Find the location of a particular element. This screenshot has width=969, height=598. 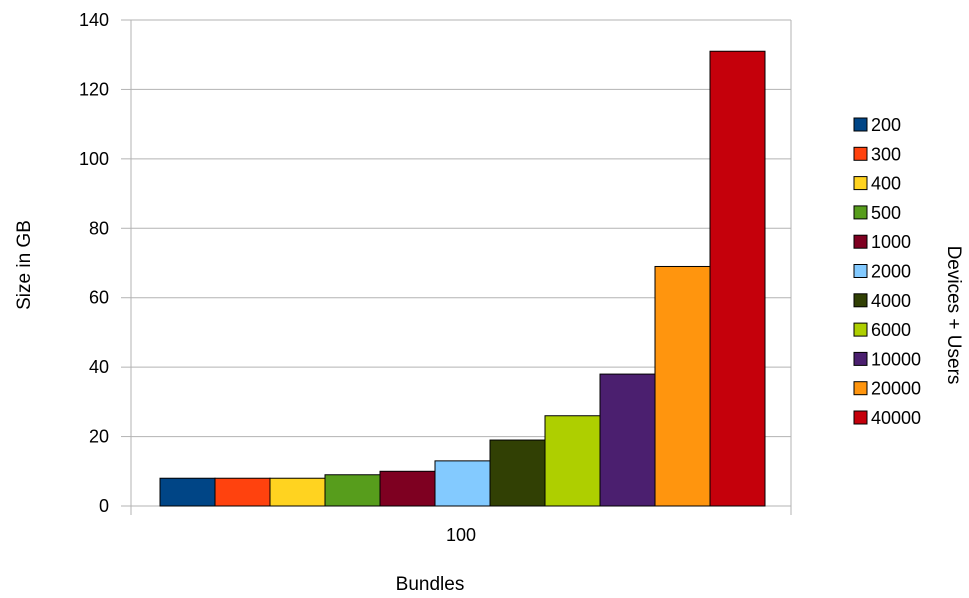

legend-label-2000: 2000 is located at coordinates (891, 272).